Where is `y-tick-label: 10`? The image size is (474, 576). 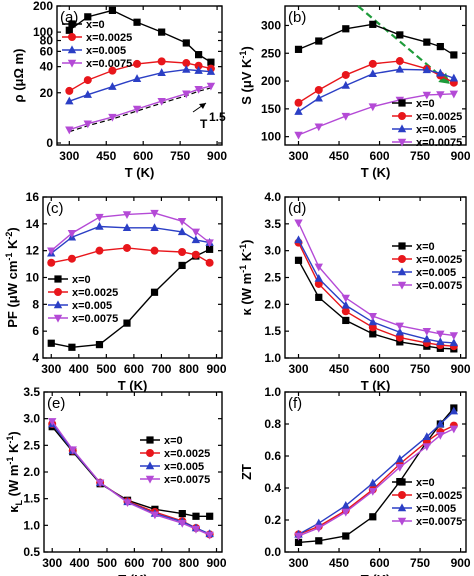
y-tick-label: 10 is located at coordinates (33, 278).